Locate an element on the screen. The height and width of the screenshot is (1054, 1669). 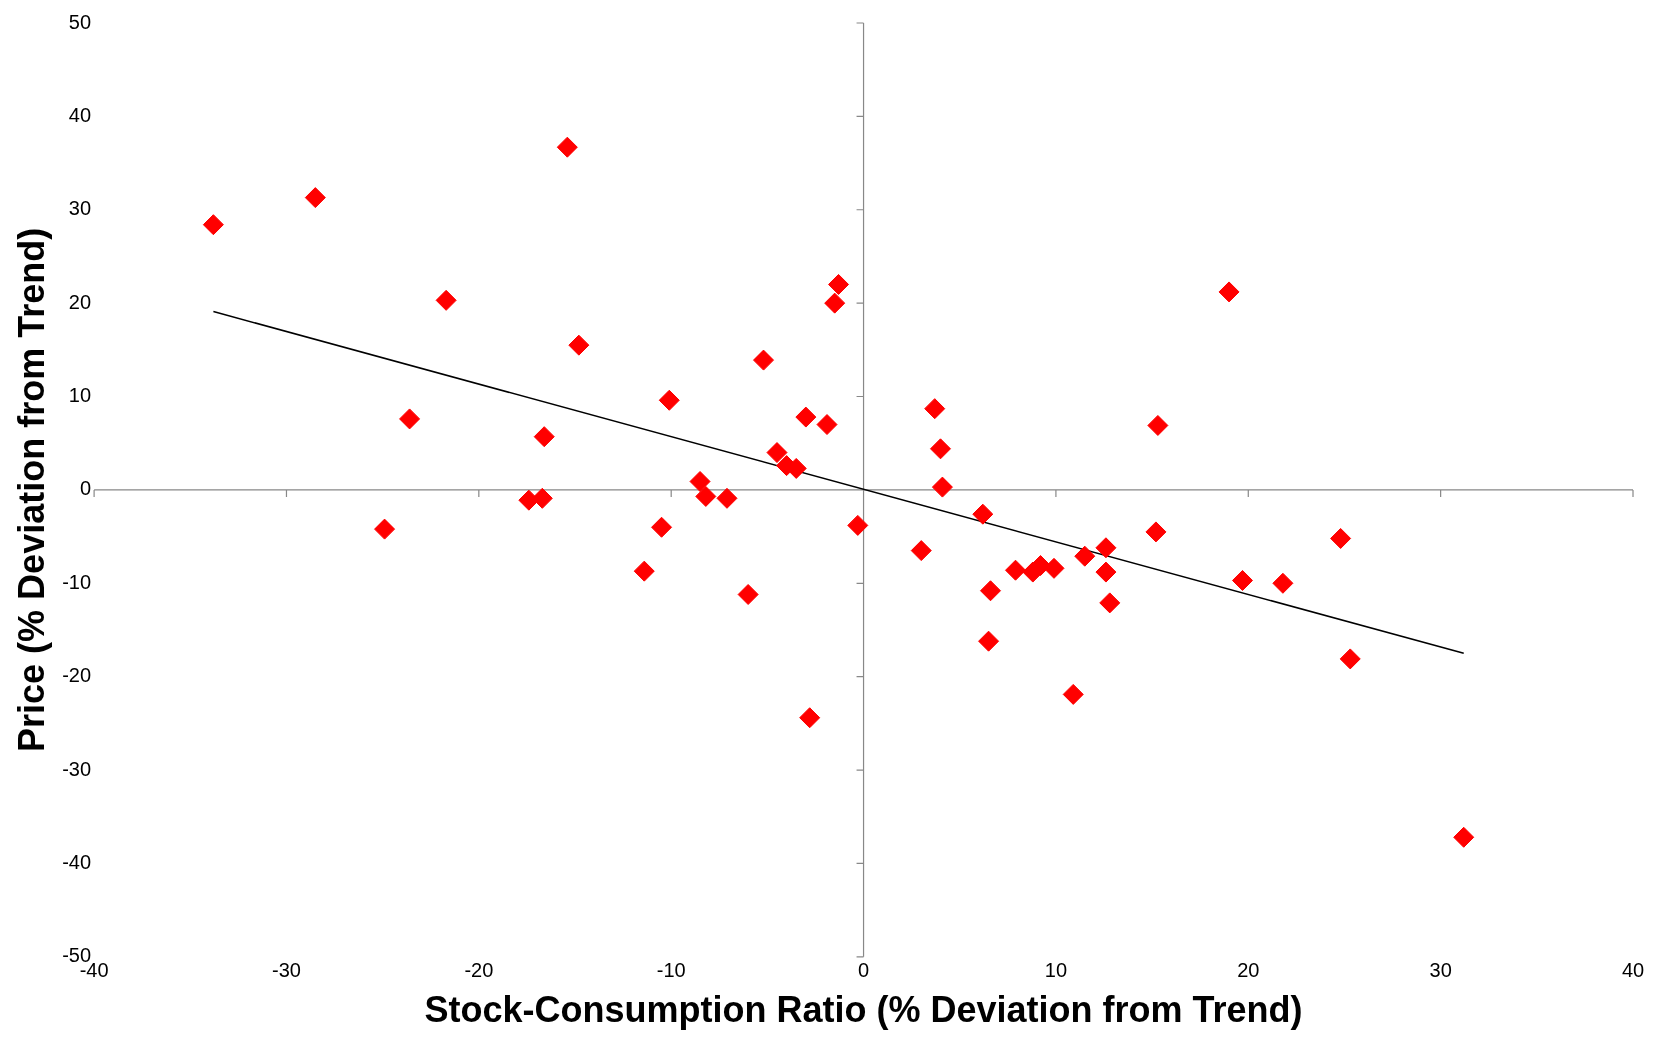
y-tick-label: 30 is located at coordinates (80, 208).